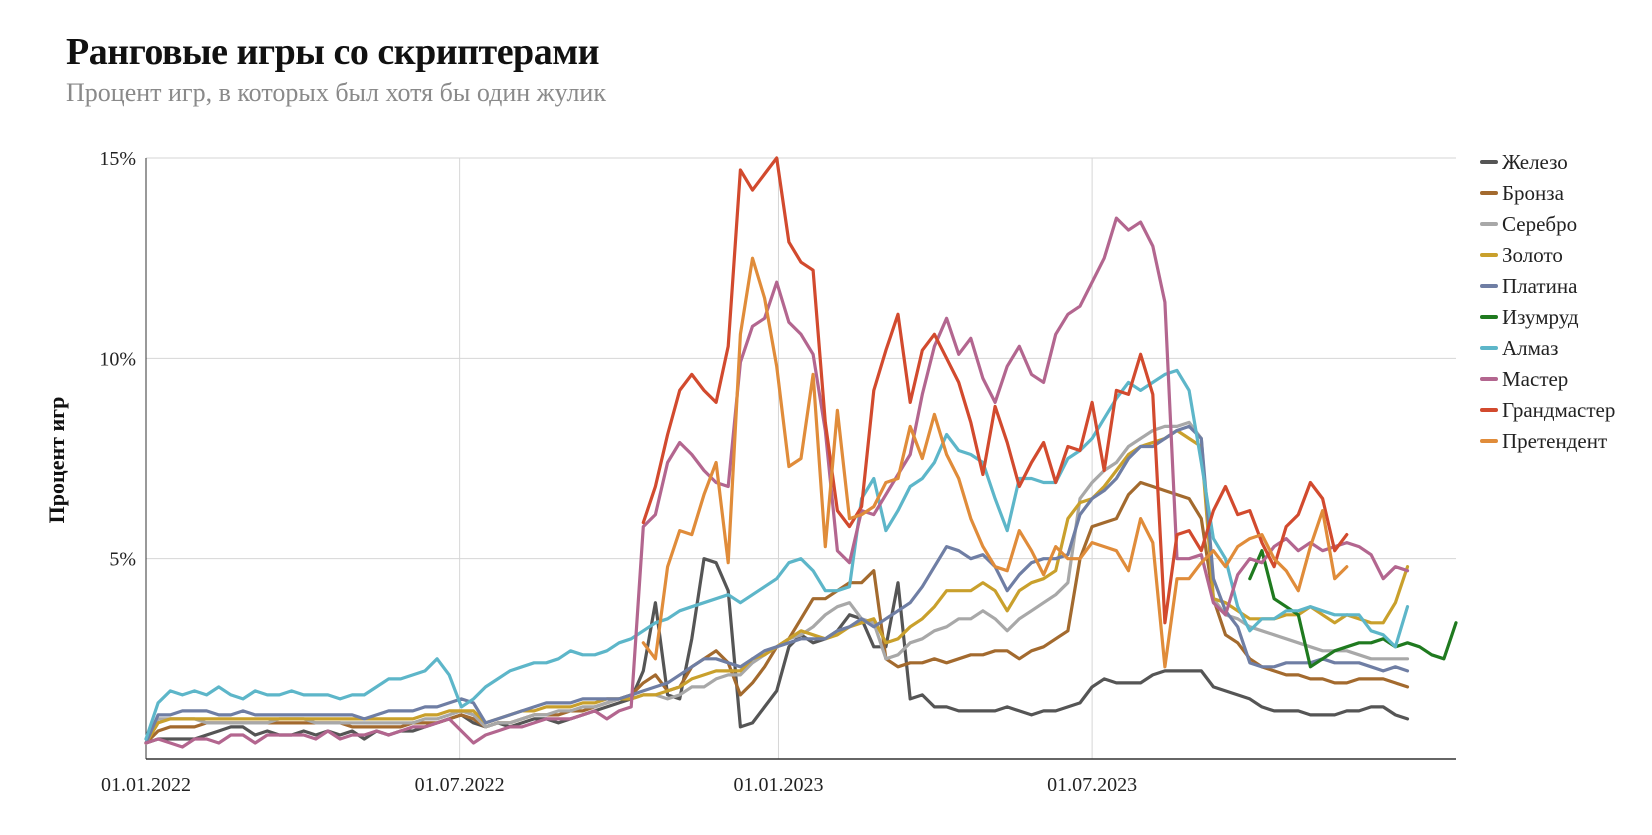  I want to click on y-tick-label: 15%, so click(117, 159).